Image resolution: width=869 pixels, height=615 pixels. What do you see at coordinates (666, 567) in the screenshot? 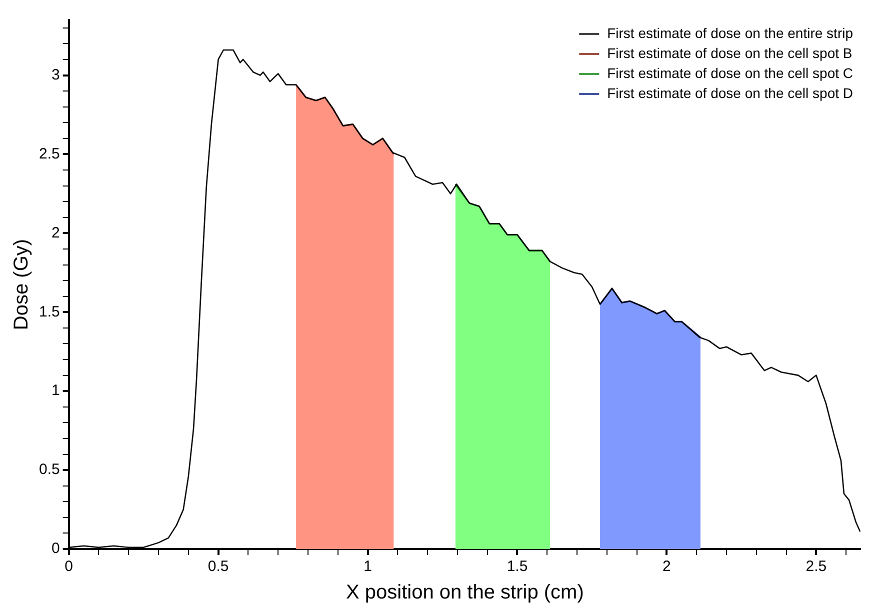
I see `x-tick-label: 2` at bounding box center [666, 567].